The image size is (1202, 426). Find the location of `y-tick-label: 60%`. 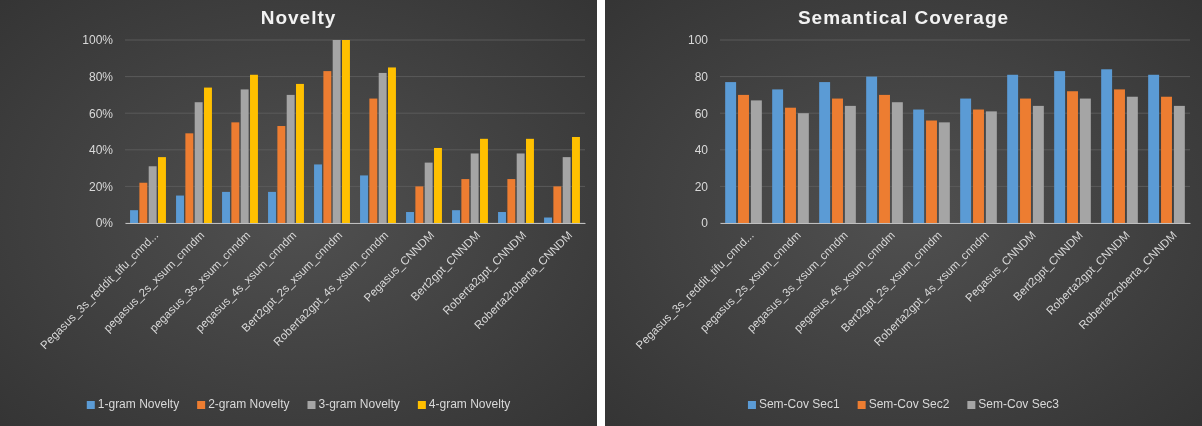

y-tick-label: 60% is located at coordinates (101, 113).